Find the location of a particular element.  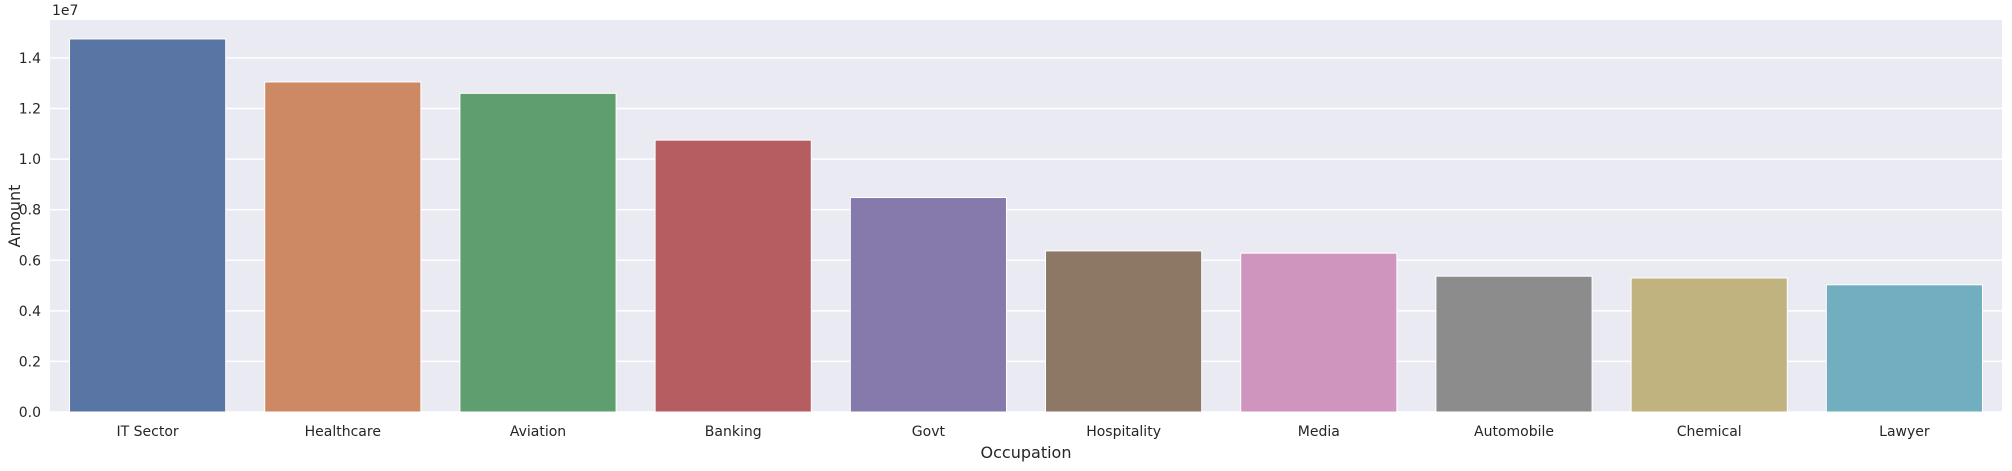

bar-healthcare is located at coordinates (343, 247).